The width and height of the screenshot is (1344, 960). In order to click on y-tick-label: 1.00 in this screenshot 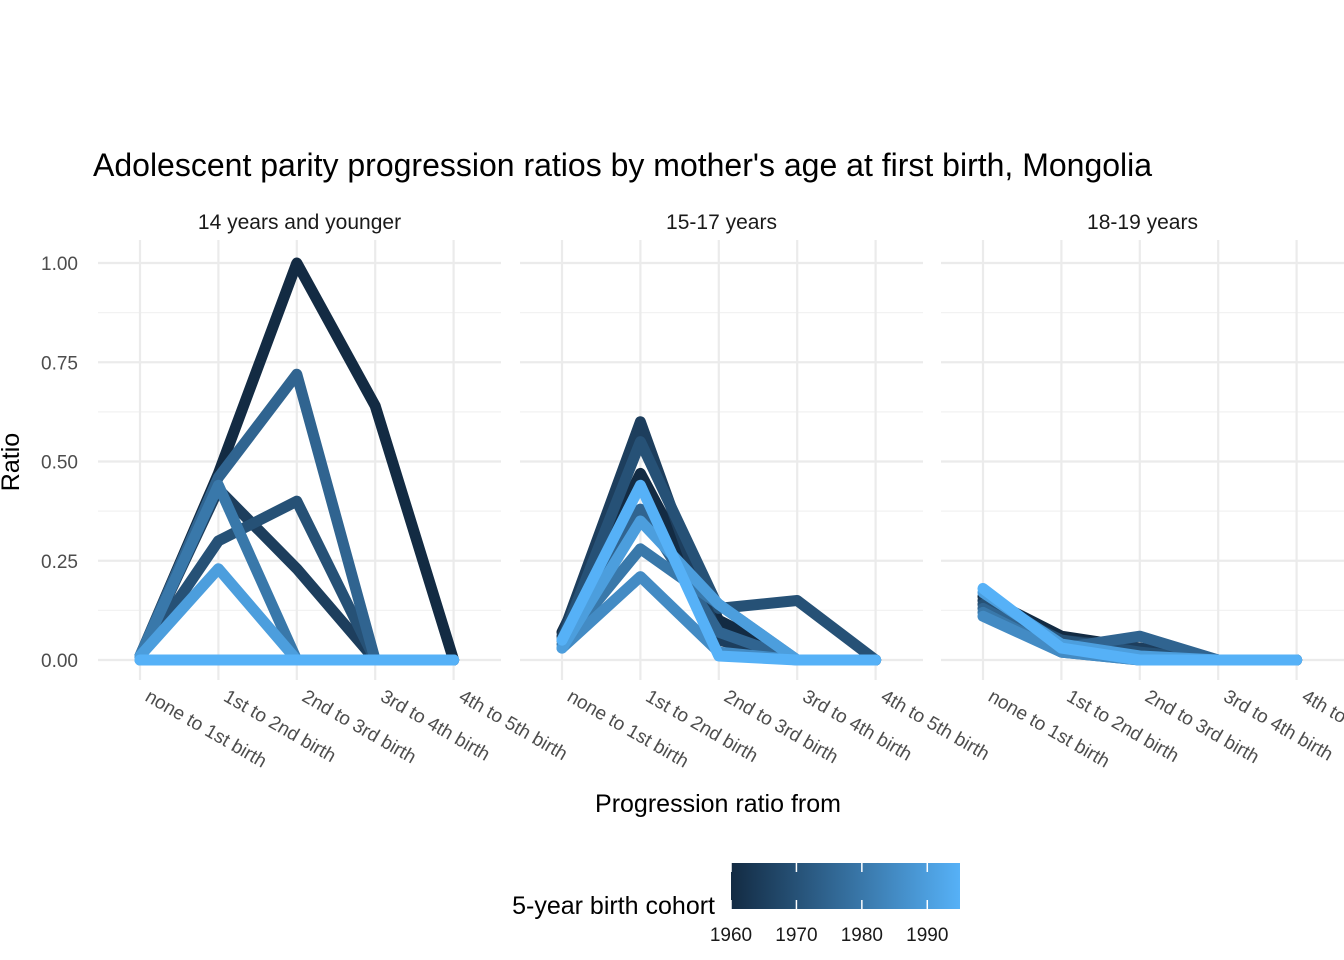, I will do `click(59, 264)`.